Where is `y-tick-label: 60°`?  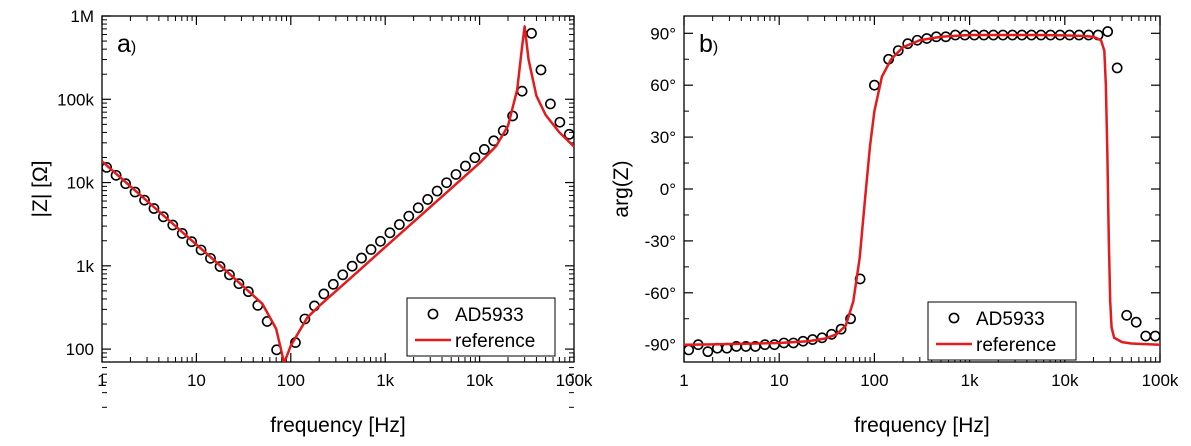
y-tick-label: 60° is located at coordinates (663, 85).